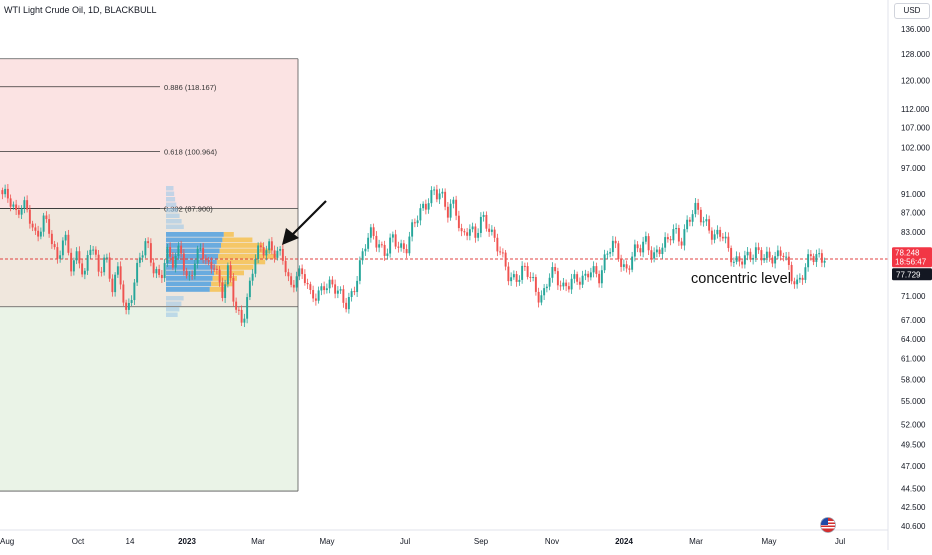 This screenshot has width=932, height=555. I want to click on x-tick-label: Oct, so click(78, 541).